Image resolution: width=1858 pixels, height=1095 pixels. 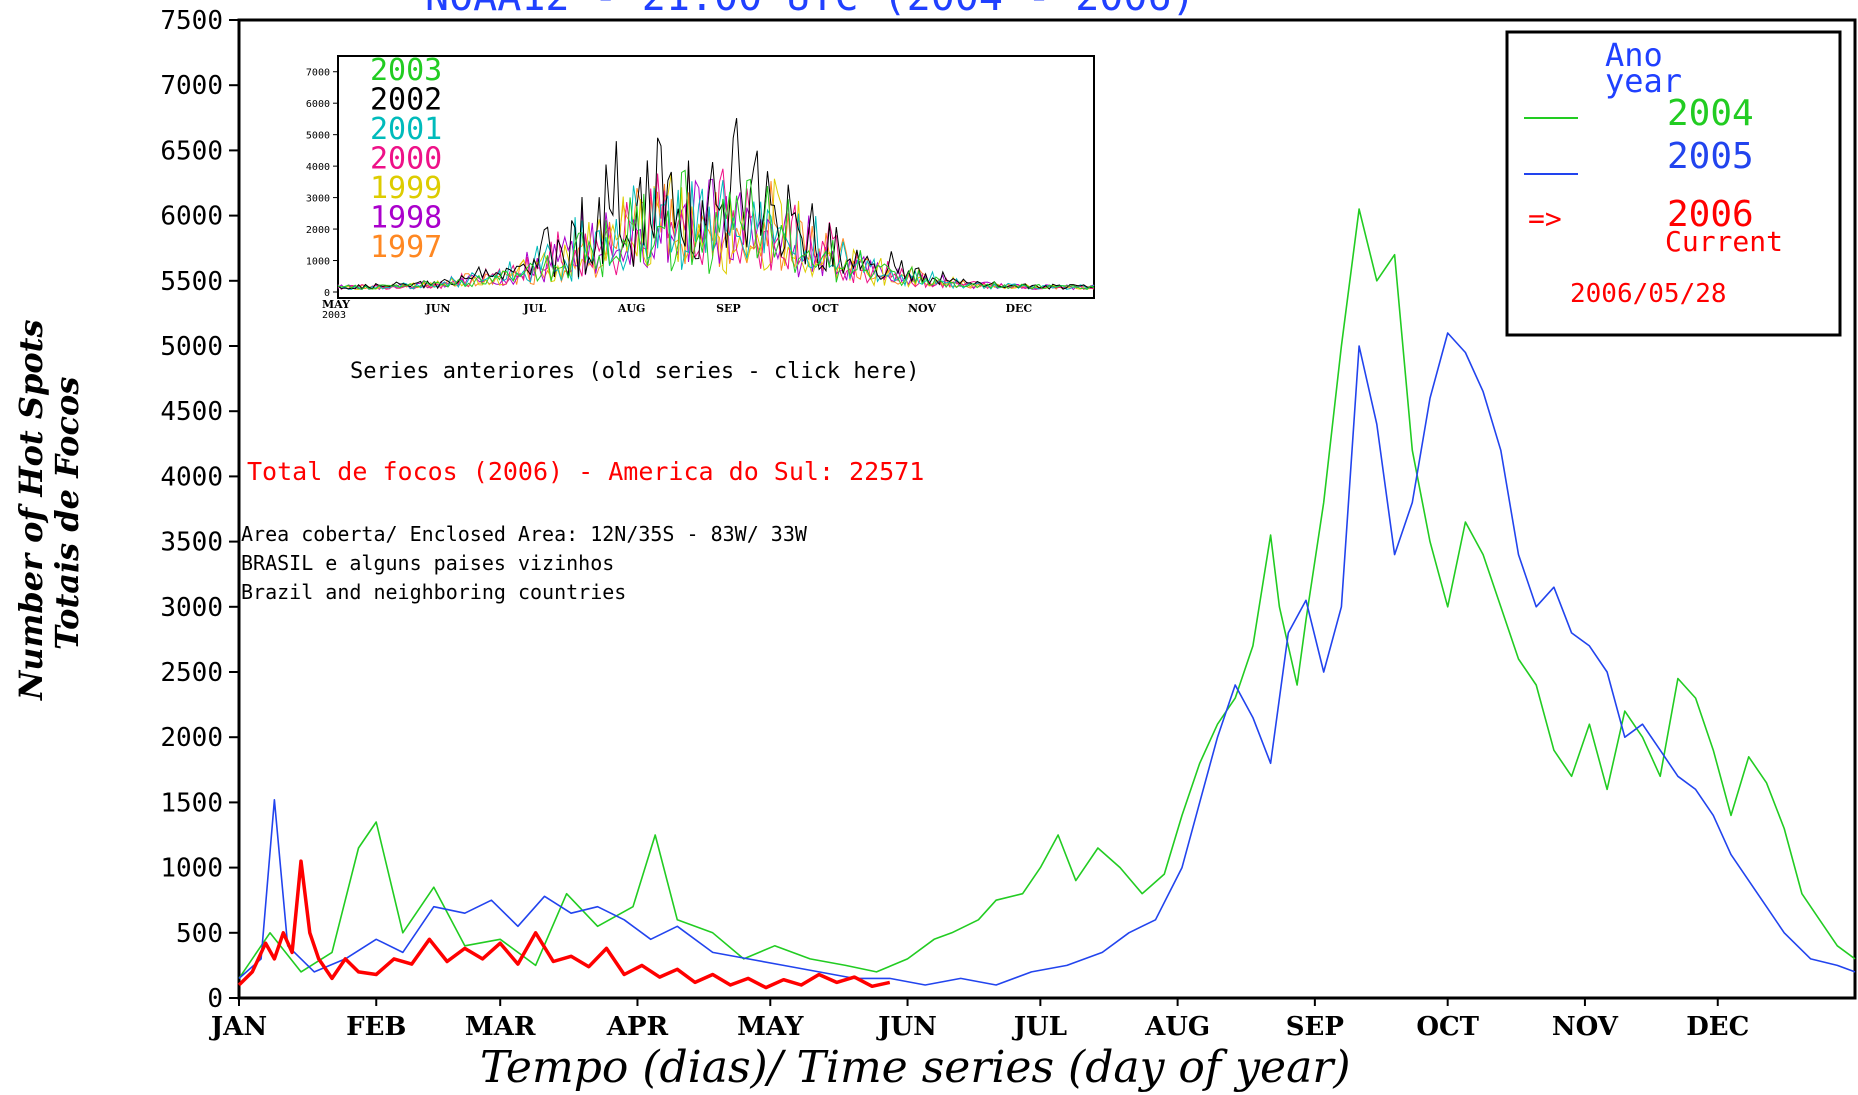 I want to click on inset-y-tick-label: 1000, so click(x=318, y=262).